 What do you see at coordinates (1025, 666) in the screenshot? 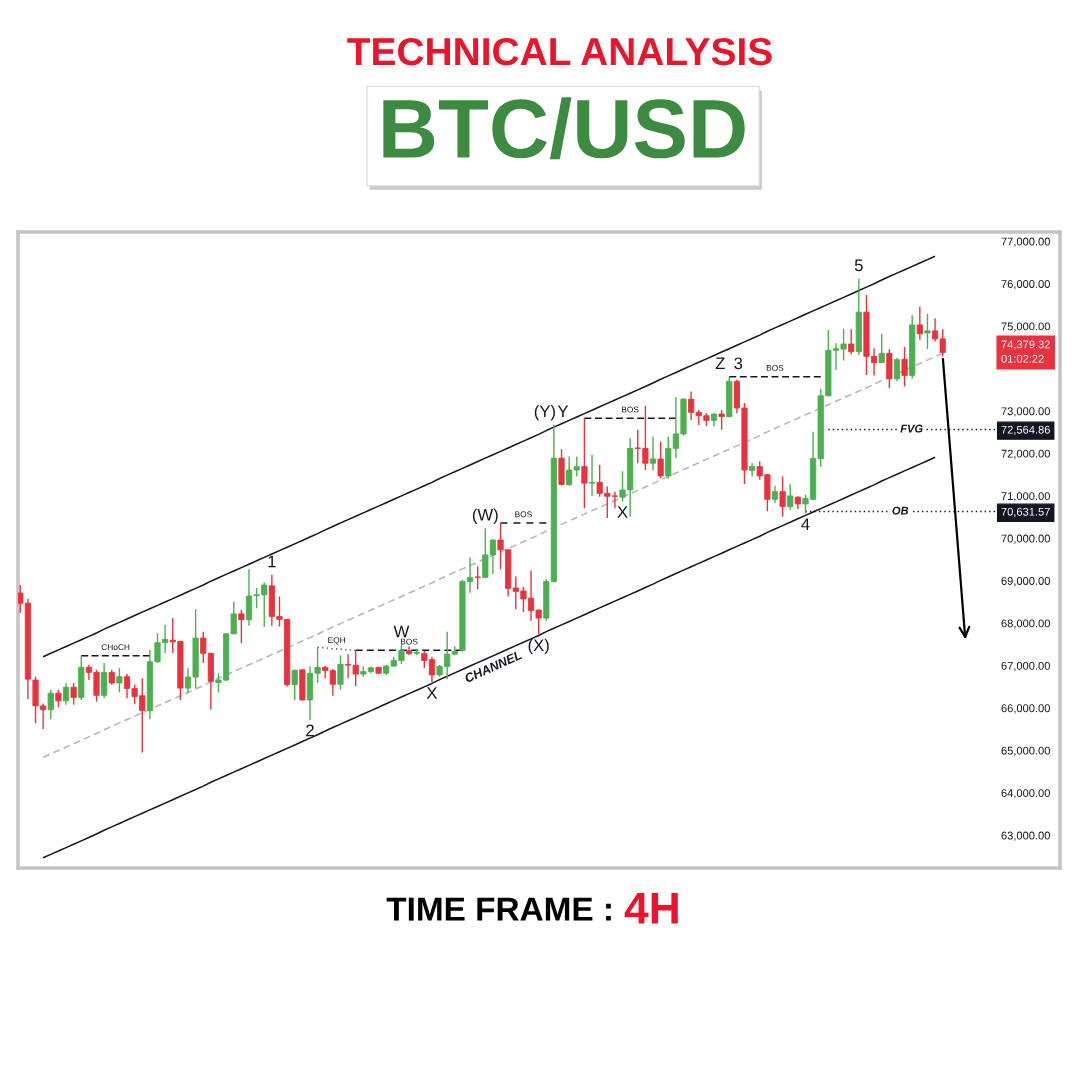
I see `y-tick-label: 67,000.00` at bounding box center [1025, 666].